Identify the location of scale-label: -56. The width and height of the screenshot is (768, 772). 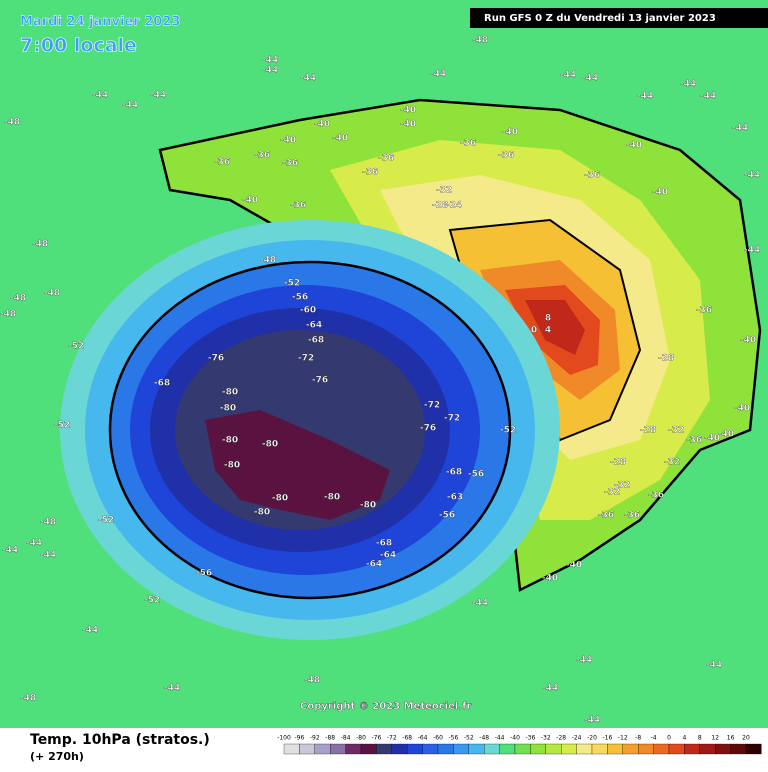
(453, 738).